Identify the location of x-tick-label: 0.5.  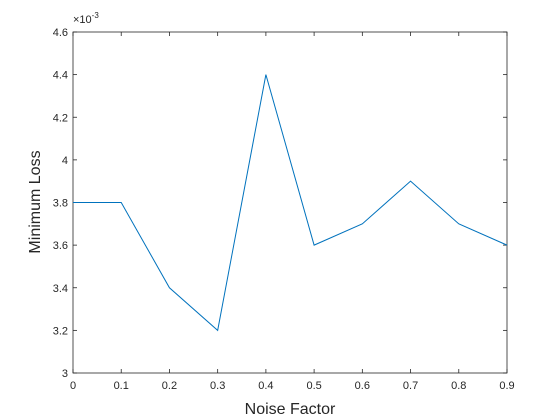
(313, 386).